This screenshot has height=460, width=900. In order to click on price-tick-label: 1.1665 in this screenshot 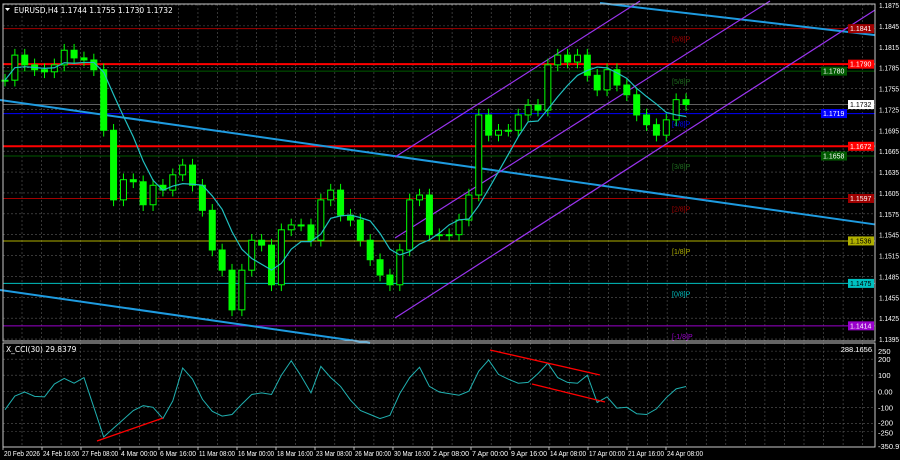, I will do `click(889, 151)`.